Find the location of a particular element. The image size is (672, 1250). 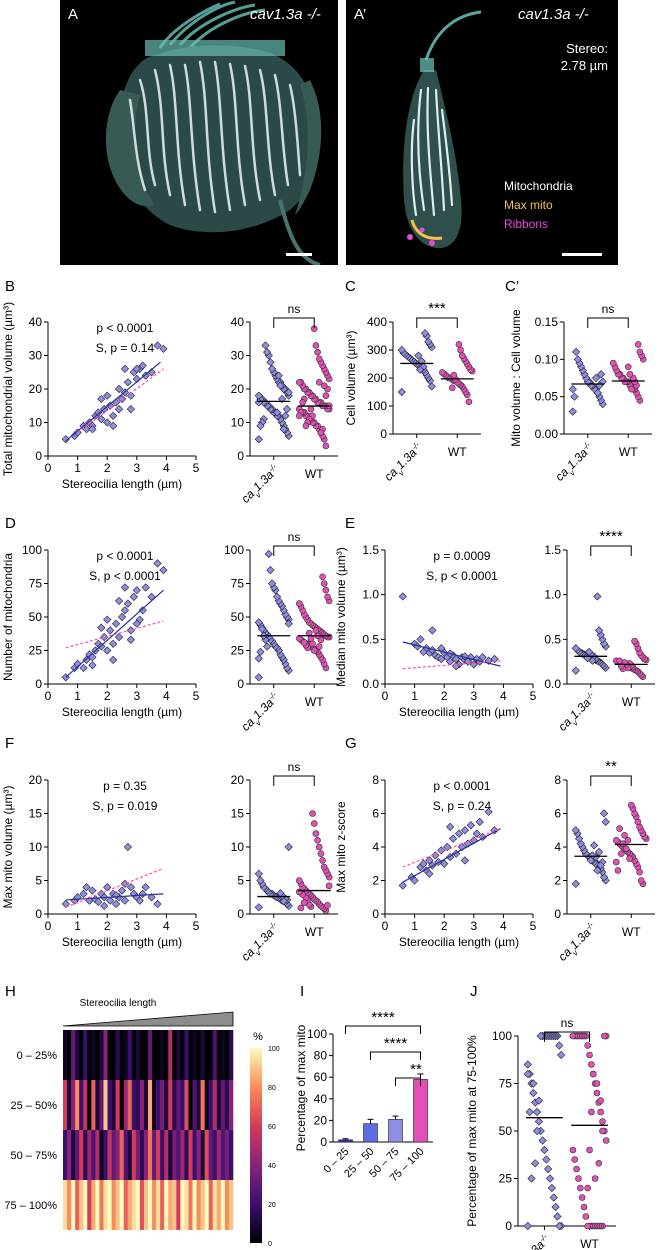

x-group-label-wt: WT is located at coordinates (628, 452).